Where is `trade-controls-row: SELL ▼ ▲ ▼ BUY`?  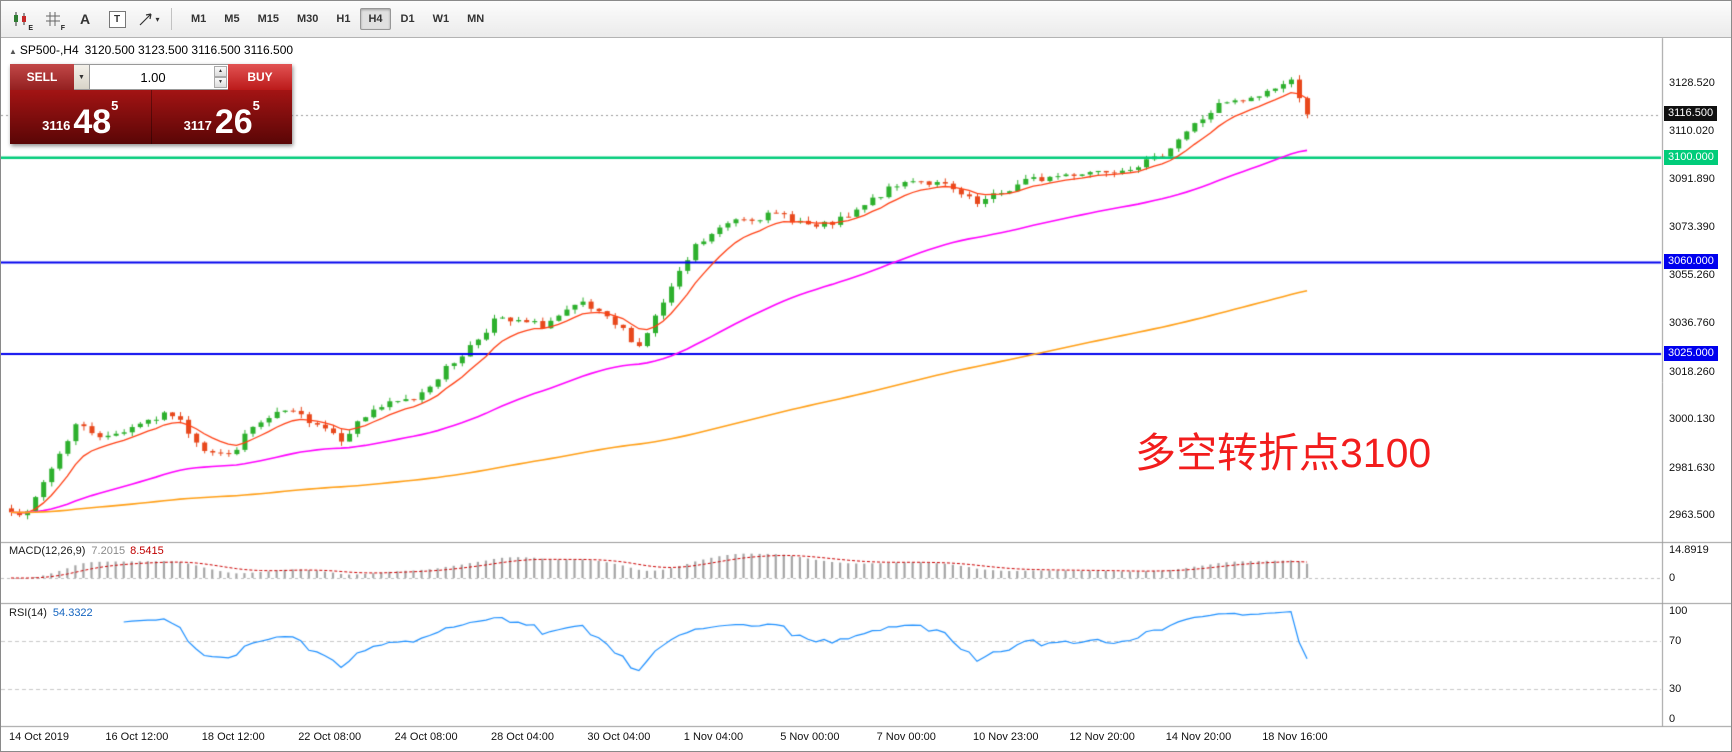 trade-controls-row: SELL ▼ ▲ ▼ BUY is located at coordinates (151, 77).